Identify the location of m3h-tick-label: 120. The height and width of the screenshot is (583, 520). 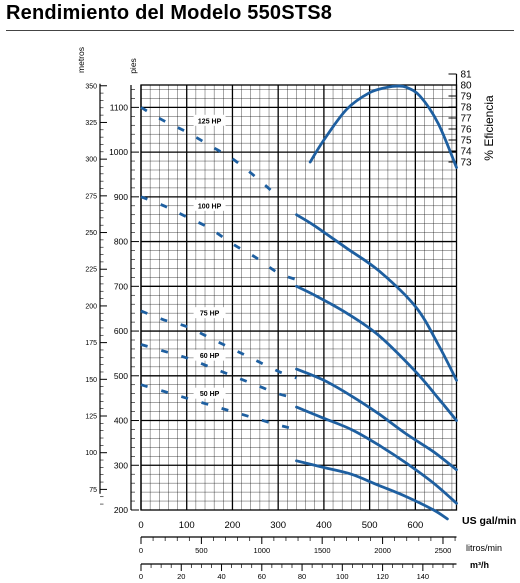
(382, 576).